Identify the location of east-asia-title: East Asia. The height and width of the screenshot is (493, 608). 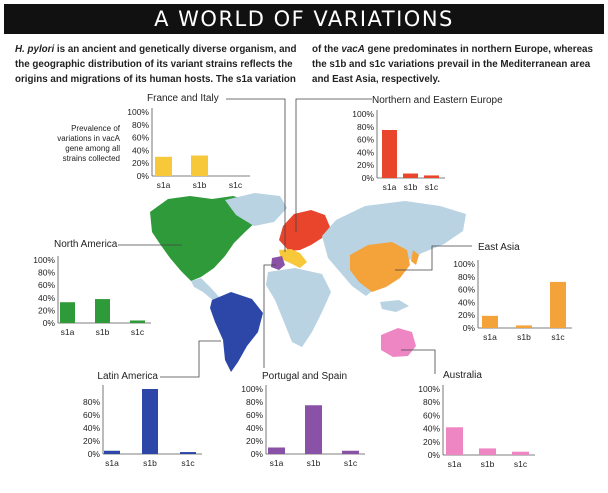
(499, 247).